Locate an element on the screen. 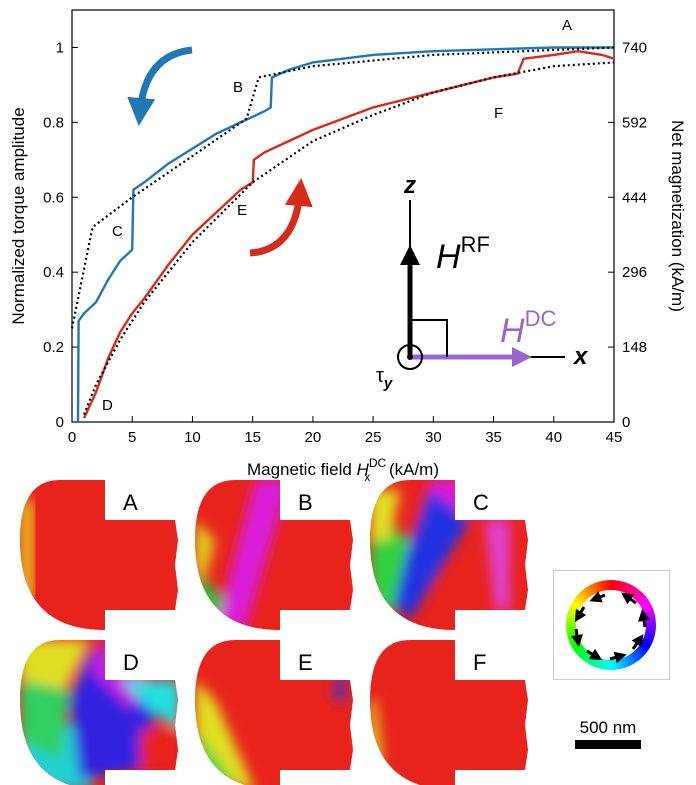 This screenshot has width=696, height=785. y2-tick-label: 296 is located at coordinates (634, 272).